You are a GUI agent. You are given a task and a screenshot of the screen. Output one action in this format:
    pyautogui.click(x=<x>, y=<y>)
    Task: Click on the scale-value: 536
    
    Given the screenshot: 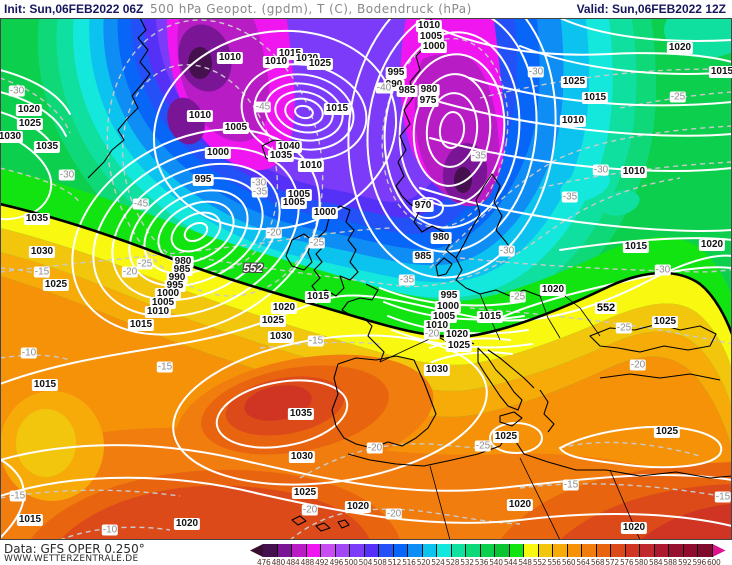 What is the action you would take?
    pyautogui.click(x=481, y=561)
    